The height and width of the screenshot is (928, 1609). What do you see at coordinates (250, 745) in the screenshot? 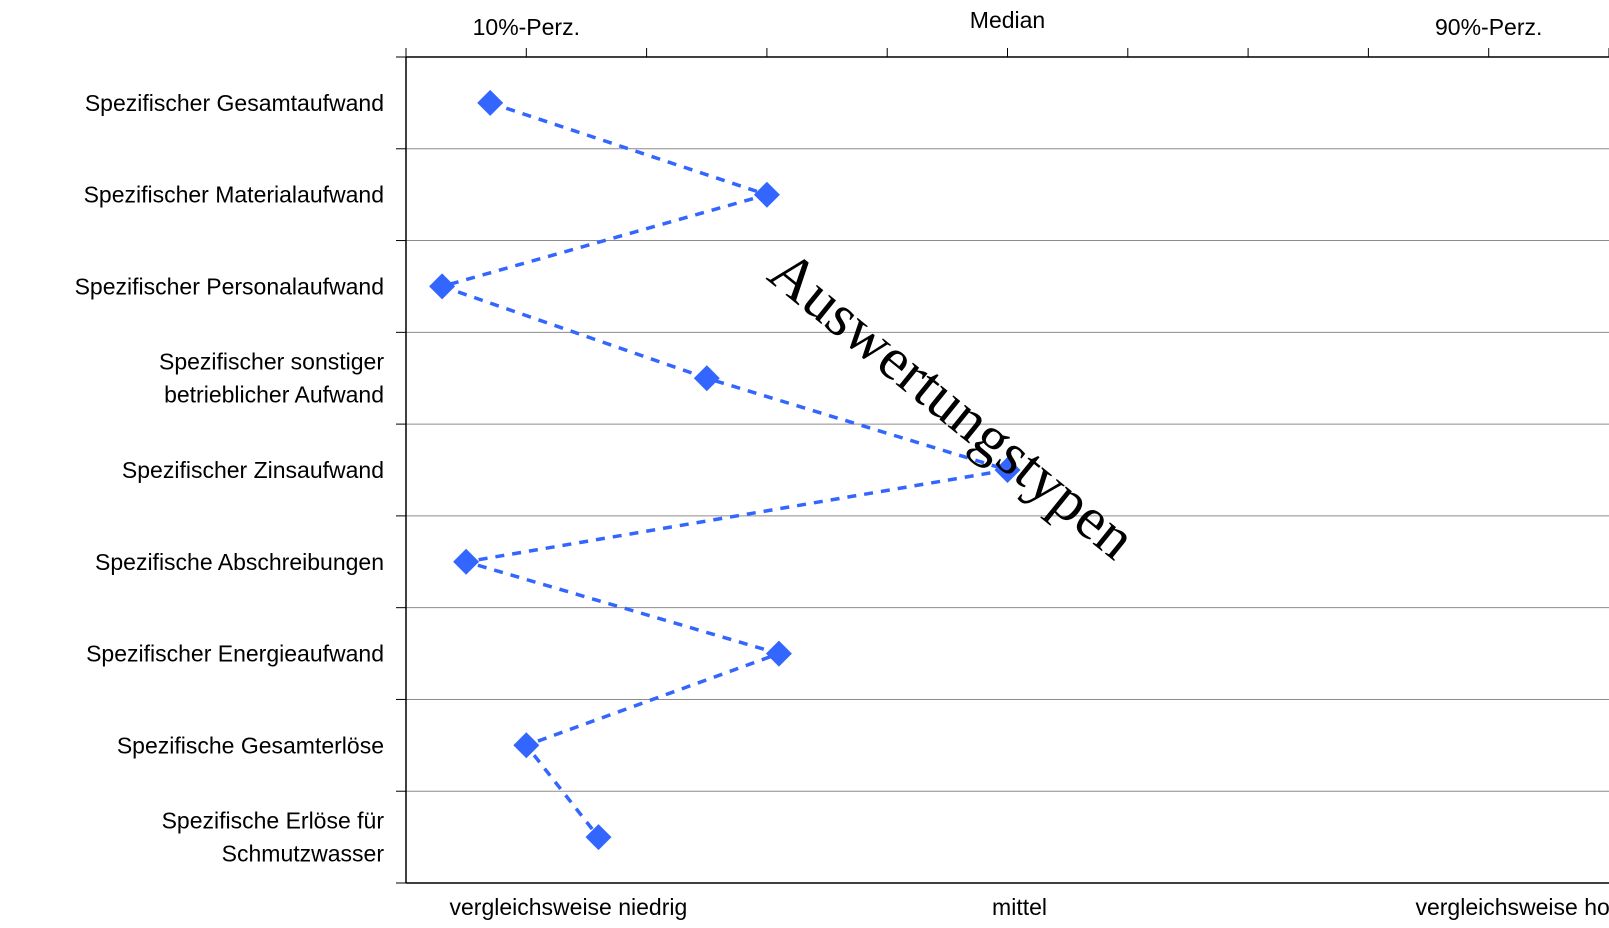
I see `category-label: Spezifische Gesamterlöse` at bounding box center [250, 745].